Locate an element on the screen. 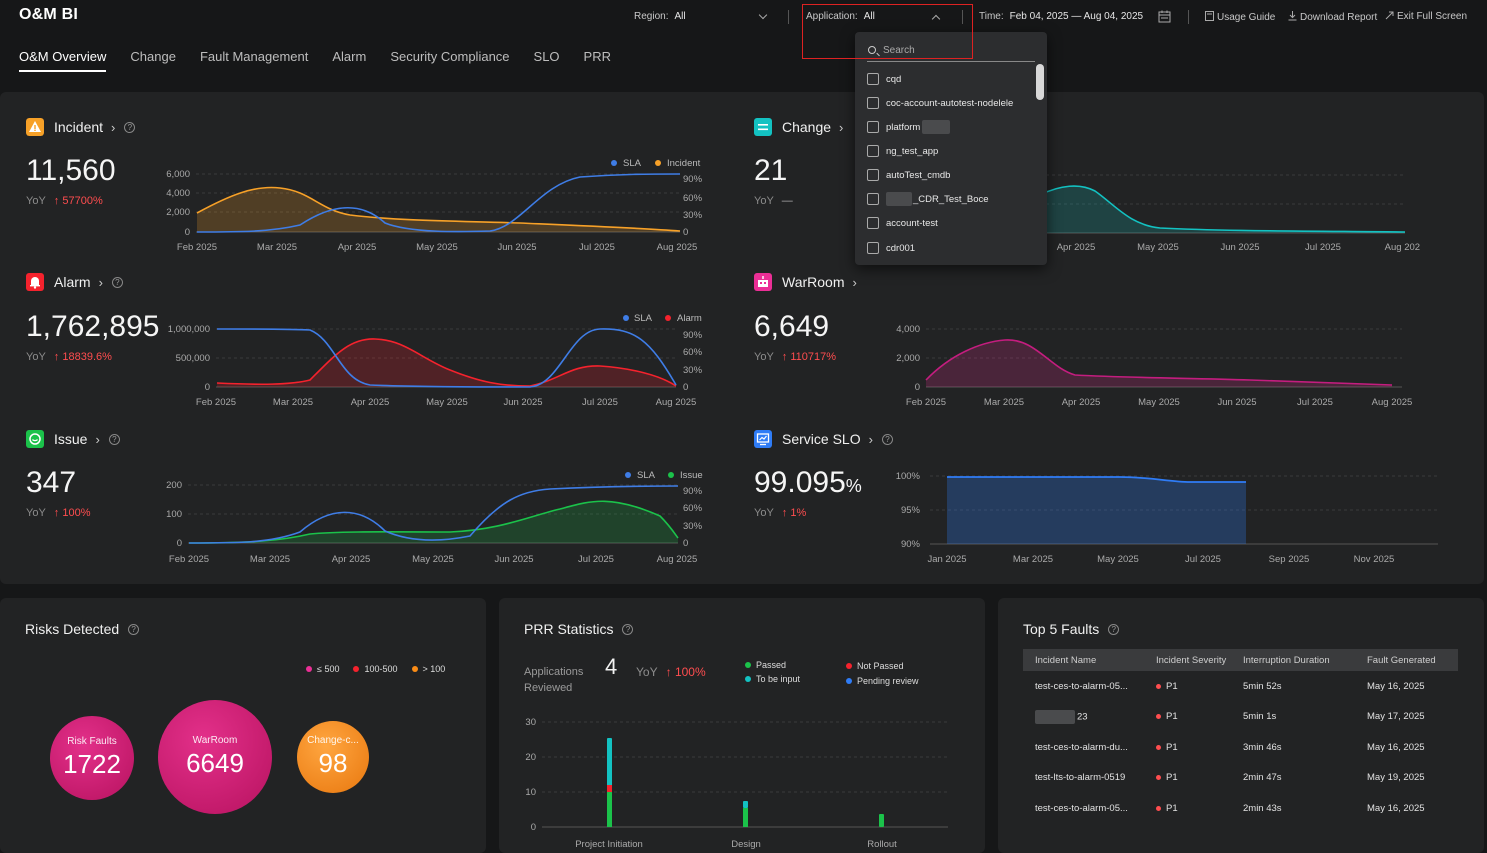 The image size is (1487, 853). prr-x-tick: Design is located at coordinates (746, 844).